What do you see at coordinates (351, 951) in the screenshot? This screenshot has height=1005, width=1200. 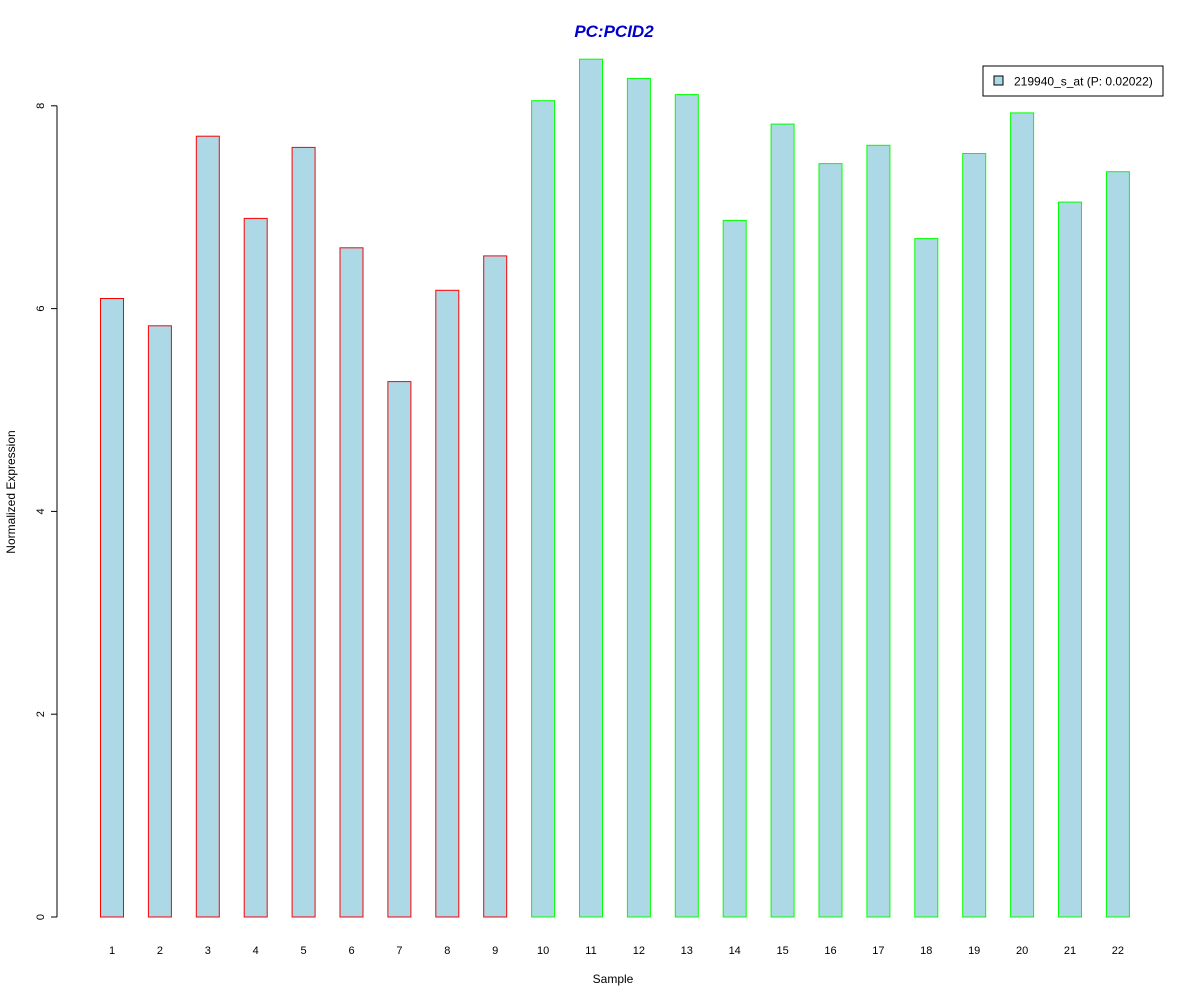 I see `x-tick-label: 6` at bounding box center [351, 951].